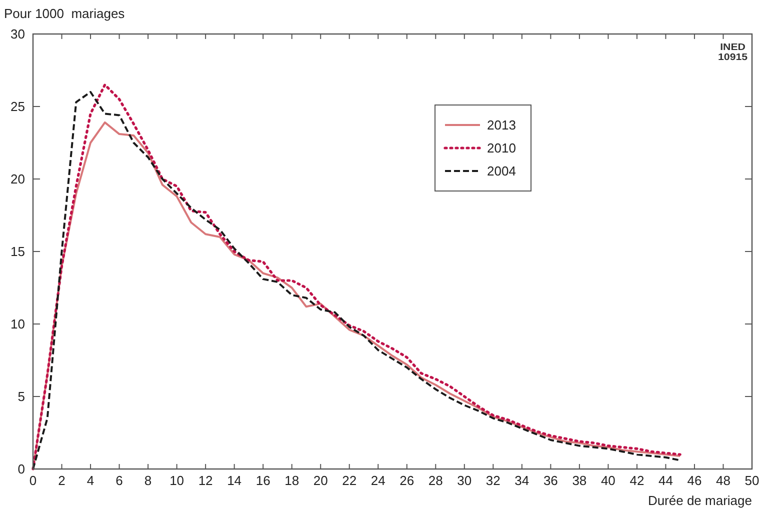 Image resolution: width=762 pixels, height=517 pixels. What do you see at coordinates (493, 480) in the screenshot?
I see `x-tick-label: 32` at bounding box center [493, 480].